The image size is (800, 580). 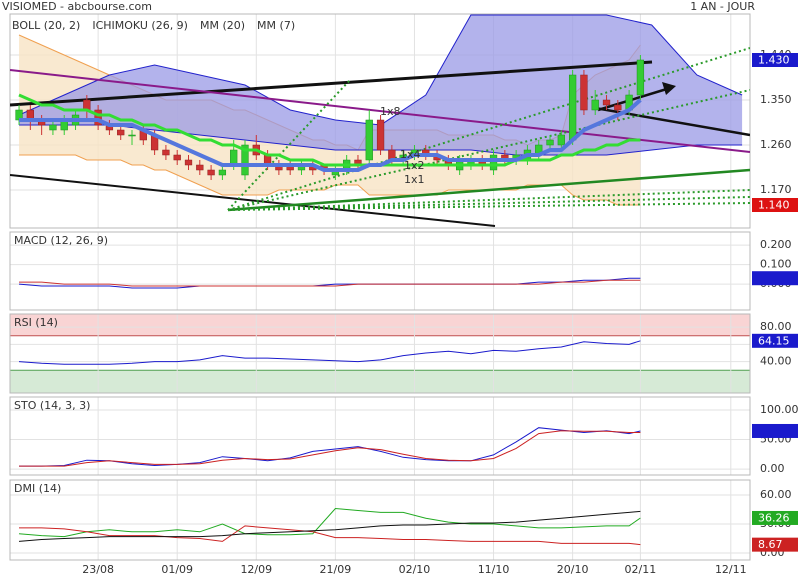 What do you see at coordinates (415, 569) in the screenshot?
I see `x-tick-label: 02/10` at bounding box center [415, 569].